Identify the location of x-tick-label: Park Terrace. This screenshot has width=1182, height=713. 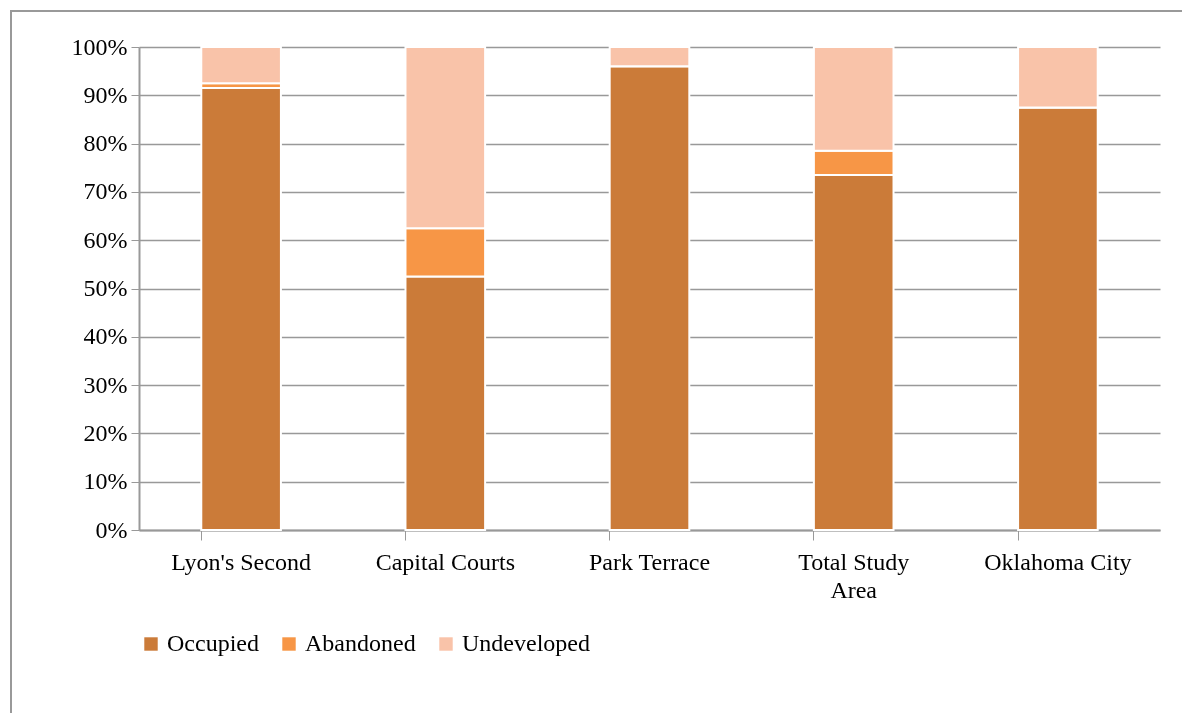
(649, 561).